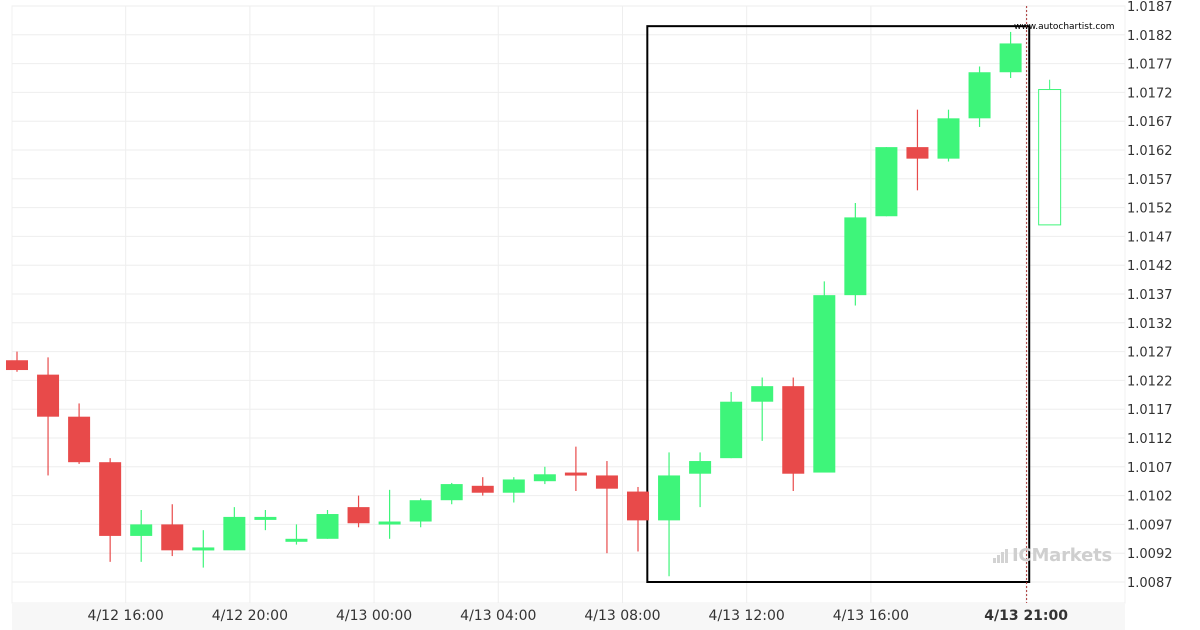 The height and width of the screenshot is (630, 1200). I want to click on y-tick-label: 1.0167, so click(1150, 122).